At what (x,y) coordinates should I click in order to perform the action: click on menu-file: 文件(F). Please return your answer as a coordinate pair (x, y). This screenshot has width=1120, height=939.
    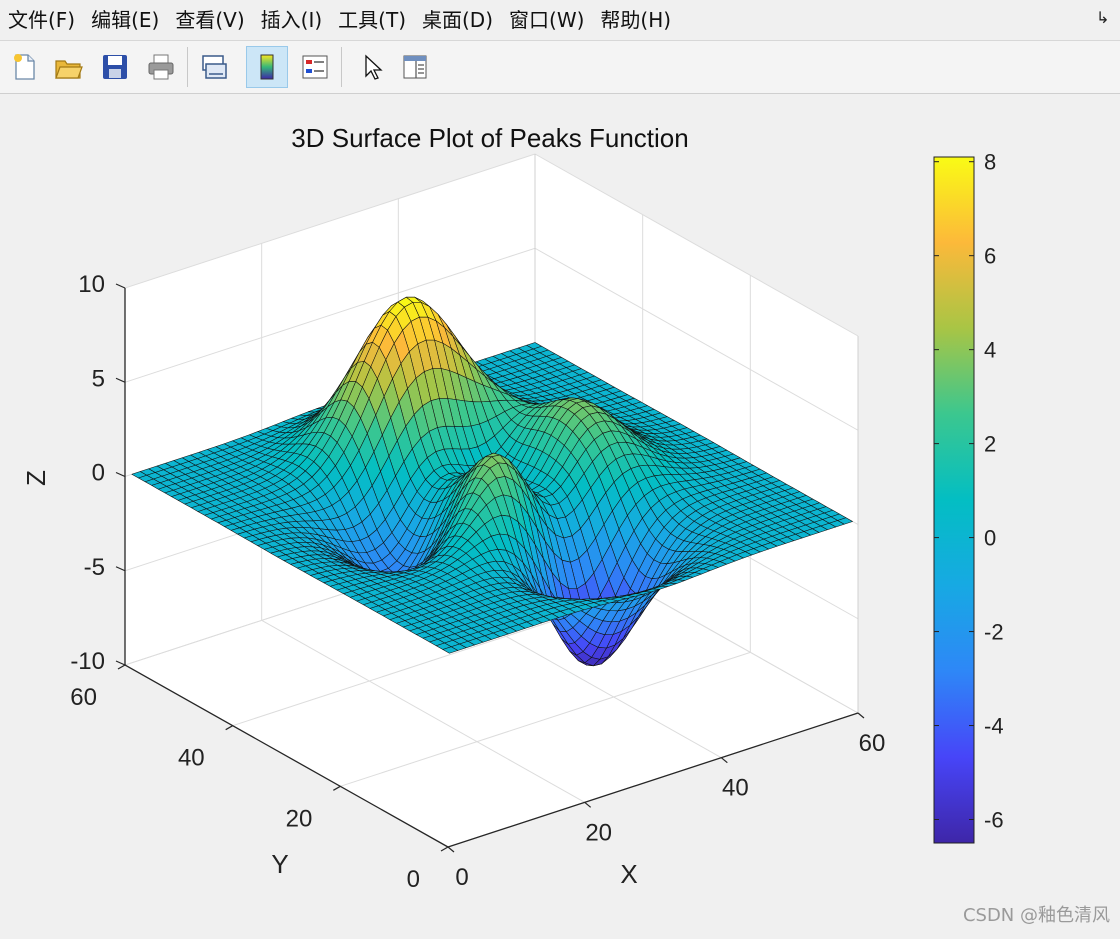
    Looking at the image, I should click on (42, 20).